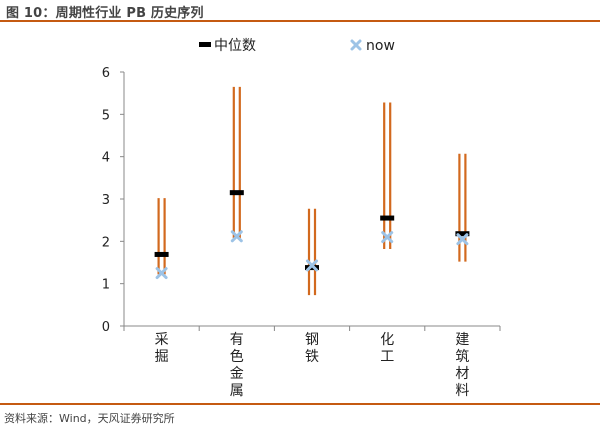  What do you see at coordinates (312, 348) in the screenshot?
I see `x-category-label: 钢铁` at bounding box center [312, 348].